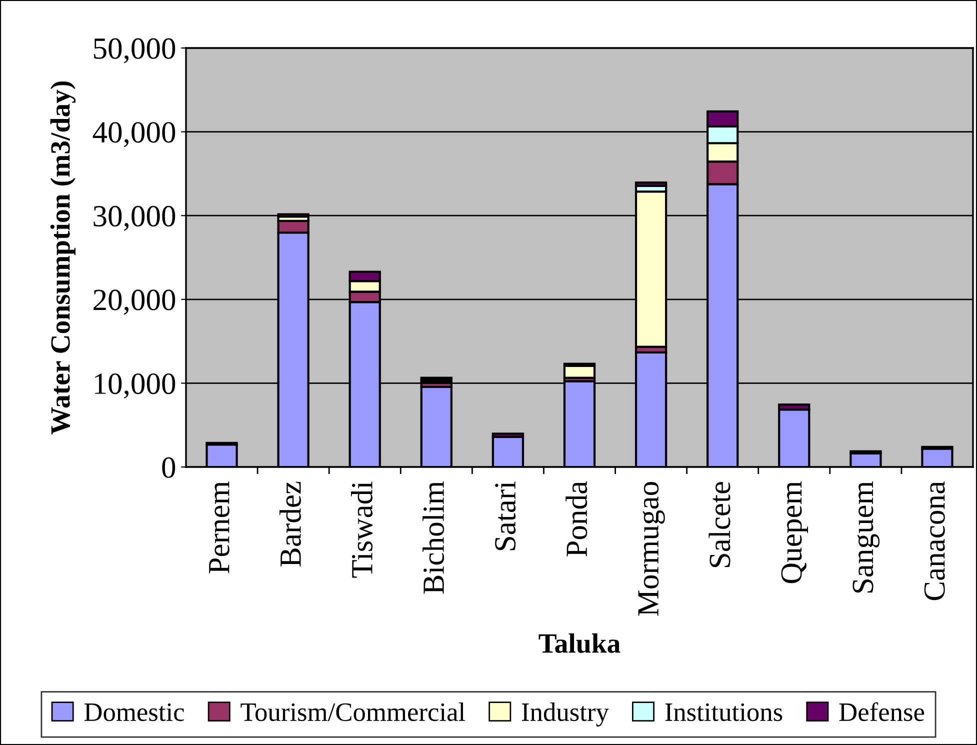 This screenshot has height=745, width=977. Describe the element at coordinates (134, 712) in the screenshot. I see `legend-label: Domestic` at that location.